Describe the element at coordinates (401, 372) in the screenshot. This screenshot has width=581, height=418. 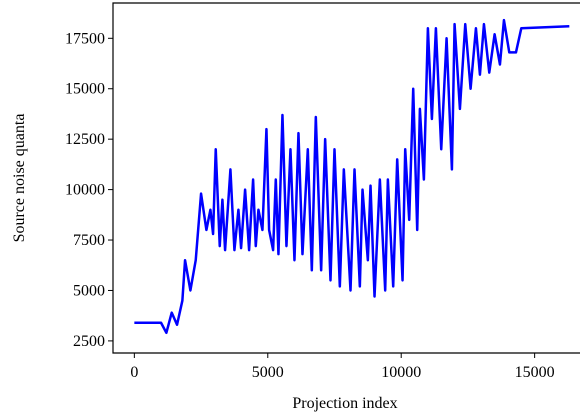
I see `x-tick-label: 10000` at that location.